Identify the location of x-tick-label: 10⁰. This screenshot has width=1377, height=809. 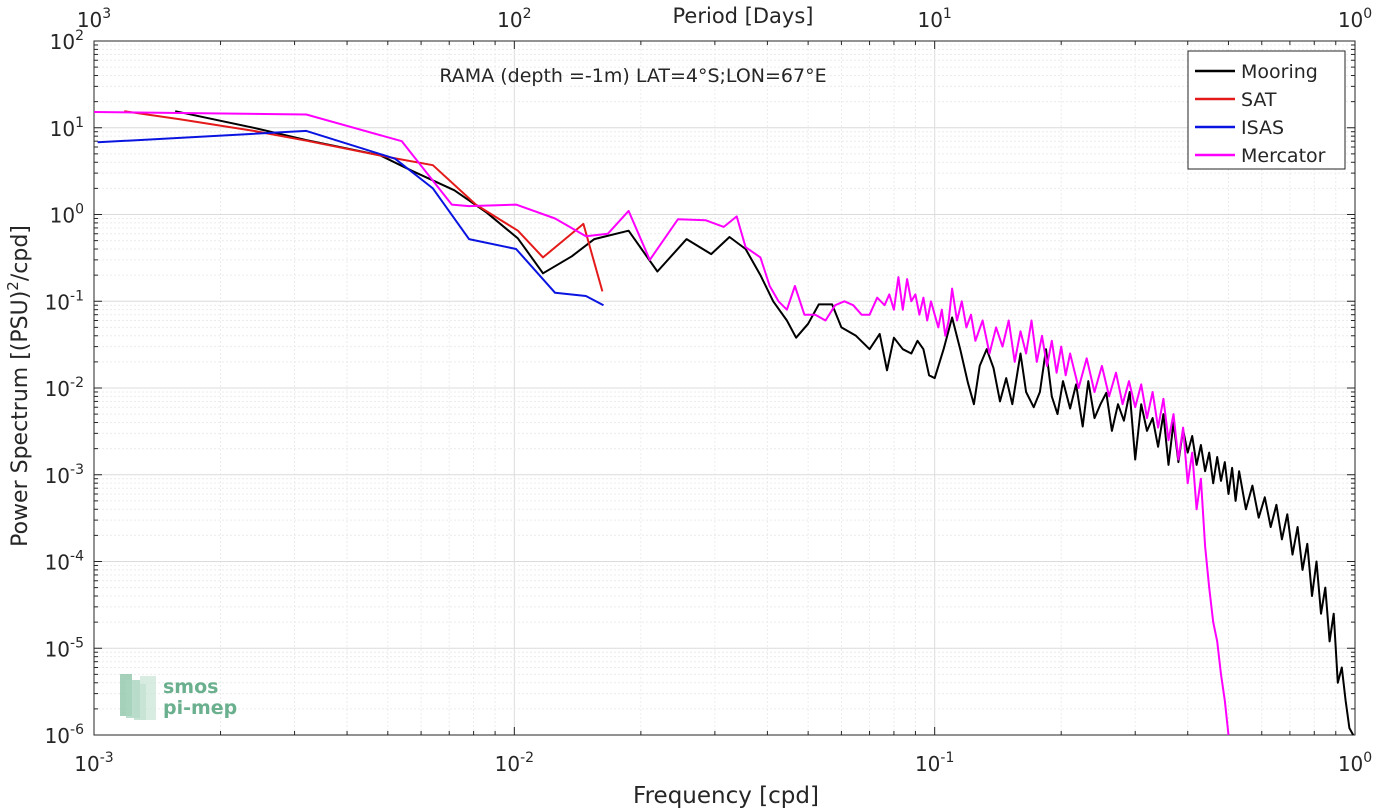
(1355, 763).